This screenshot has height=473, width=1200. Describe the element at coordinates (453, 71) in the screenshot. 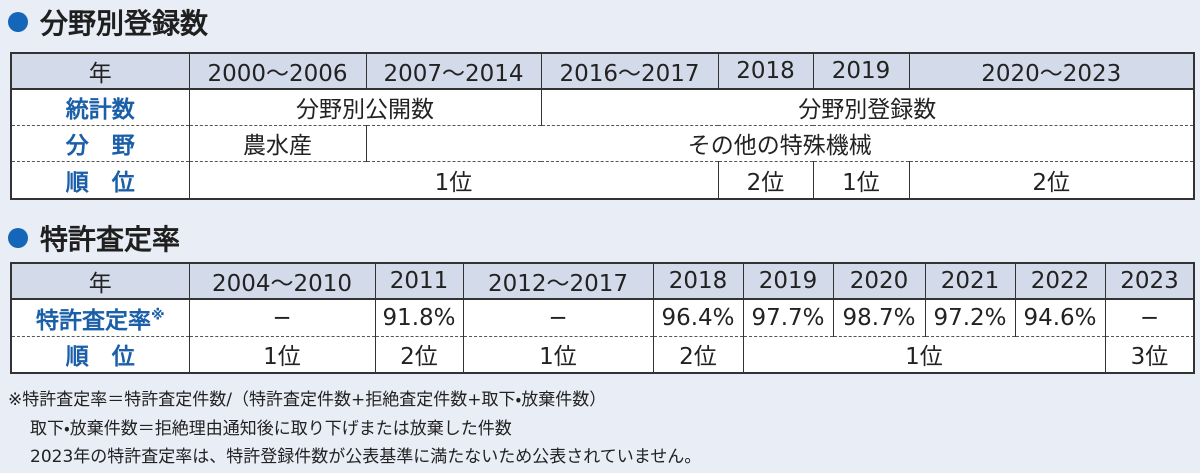

I see `header-cell: 2007〜2014` at that location.